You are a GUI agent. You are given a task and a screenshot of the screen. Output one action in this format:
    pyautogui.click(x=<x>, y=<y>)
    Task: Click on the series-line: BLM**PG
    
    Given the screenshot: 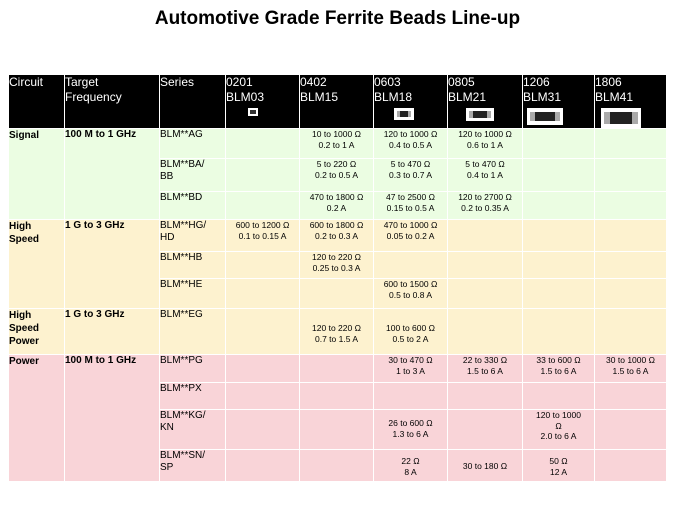 What is the action you would take?
    pyautogui.click(x=181, y=361)
    